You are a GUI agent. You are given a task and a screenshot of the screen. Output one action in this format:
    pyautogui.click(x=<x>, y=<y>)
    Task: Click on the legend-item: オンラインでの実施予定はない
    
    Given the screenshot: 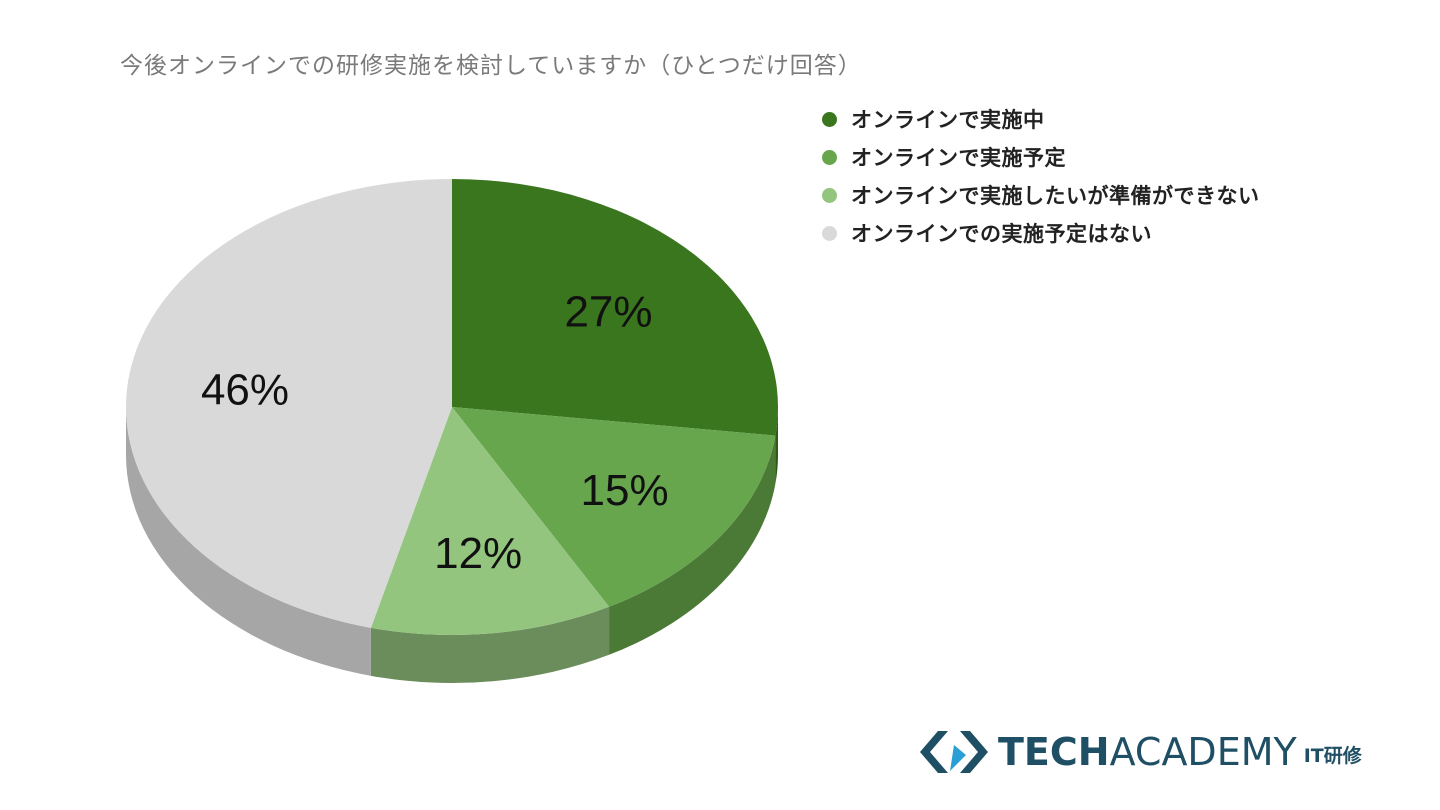 What is the action you would take?
    pyautogui.click(x=1041, y=233)
    